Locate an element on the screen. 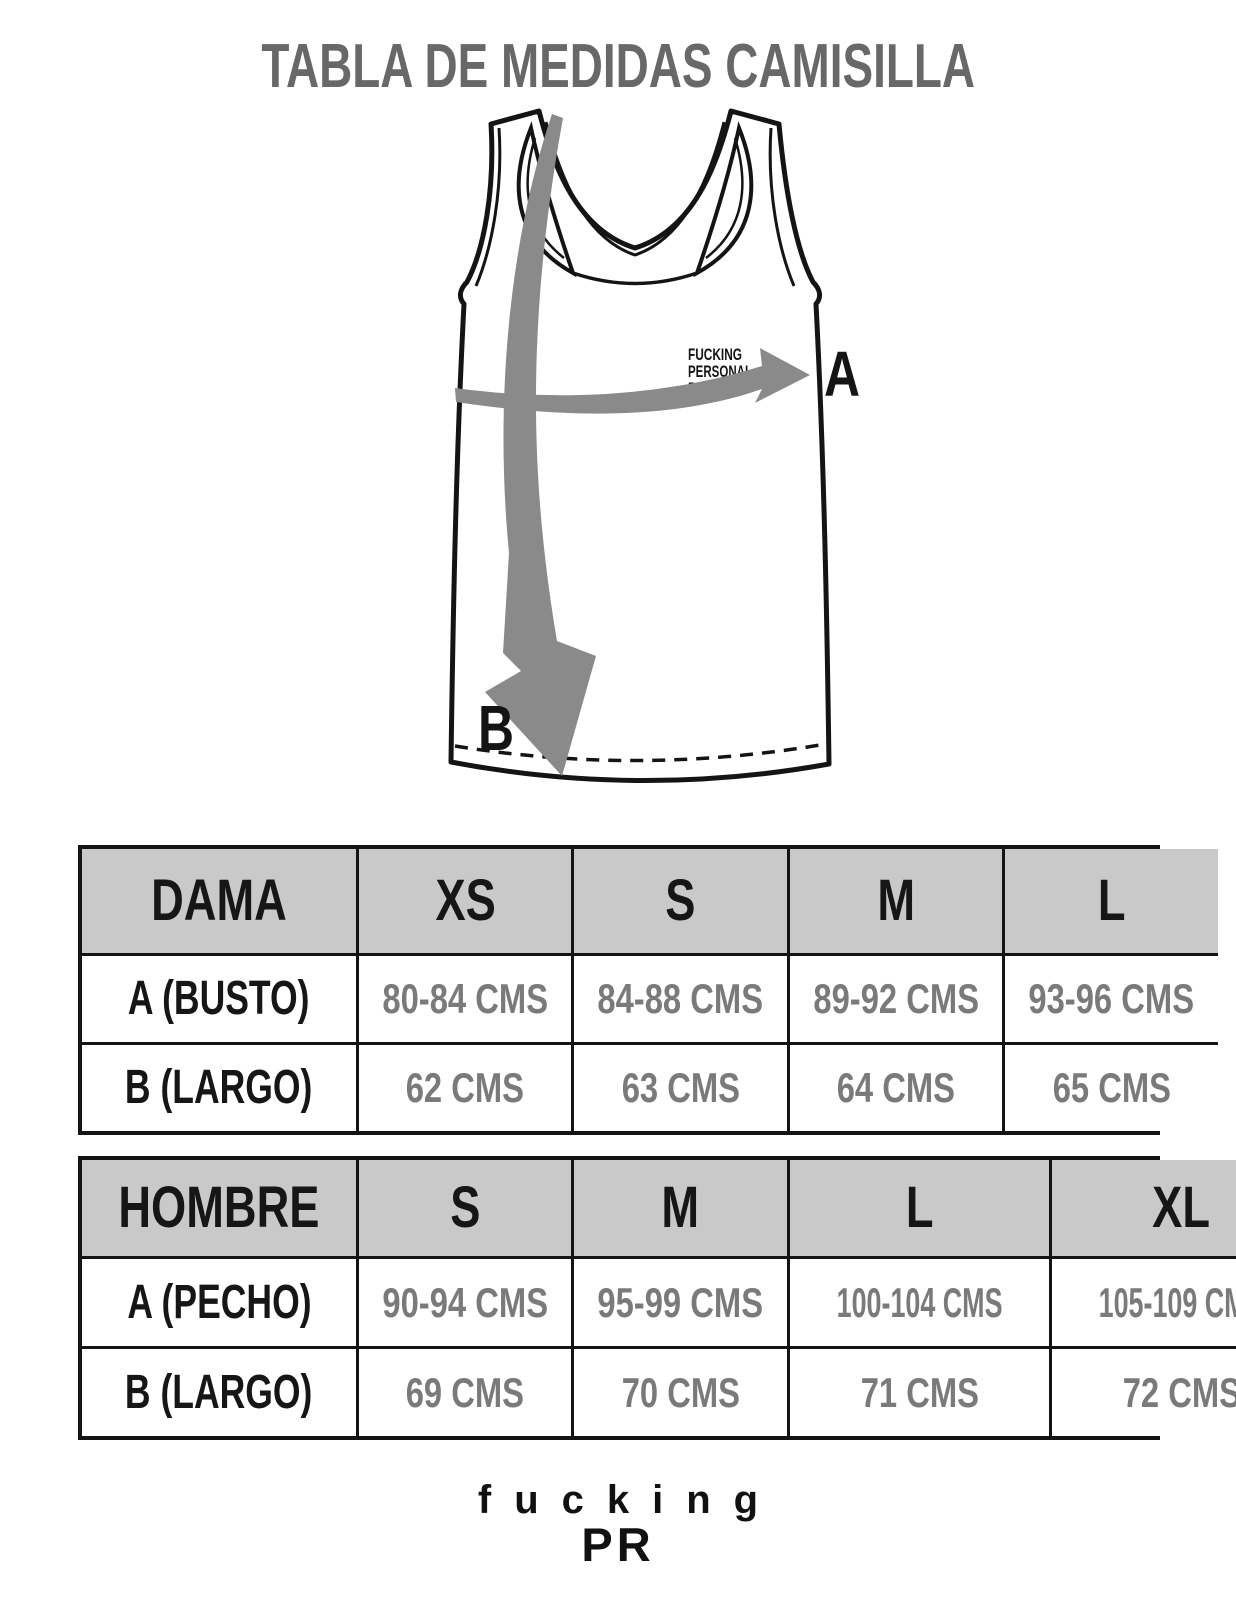  cell-text: 63 CMS is located at coordinates (680, 1087).